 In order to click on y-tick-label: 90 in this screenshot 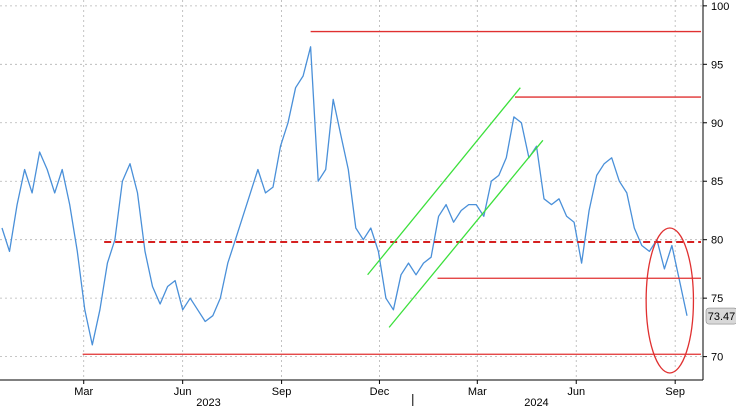, I will do `click(717, 124)`.